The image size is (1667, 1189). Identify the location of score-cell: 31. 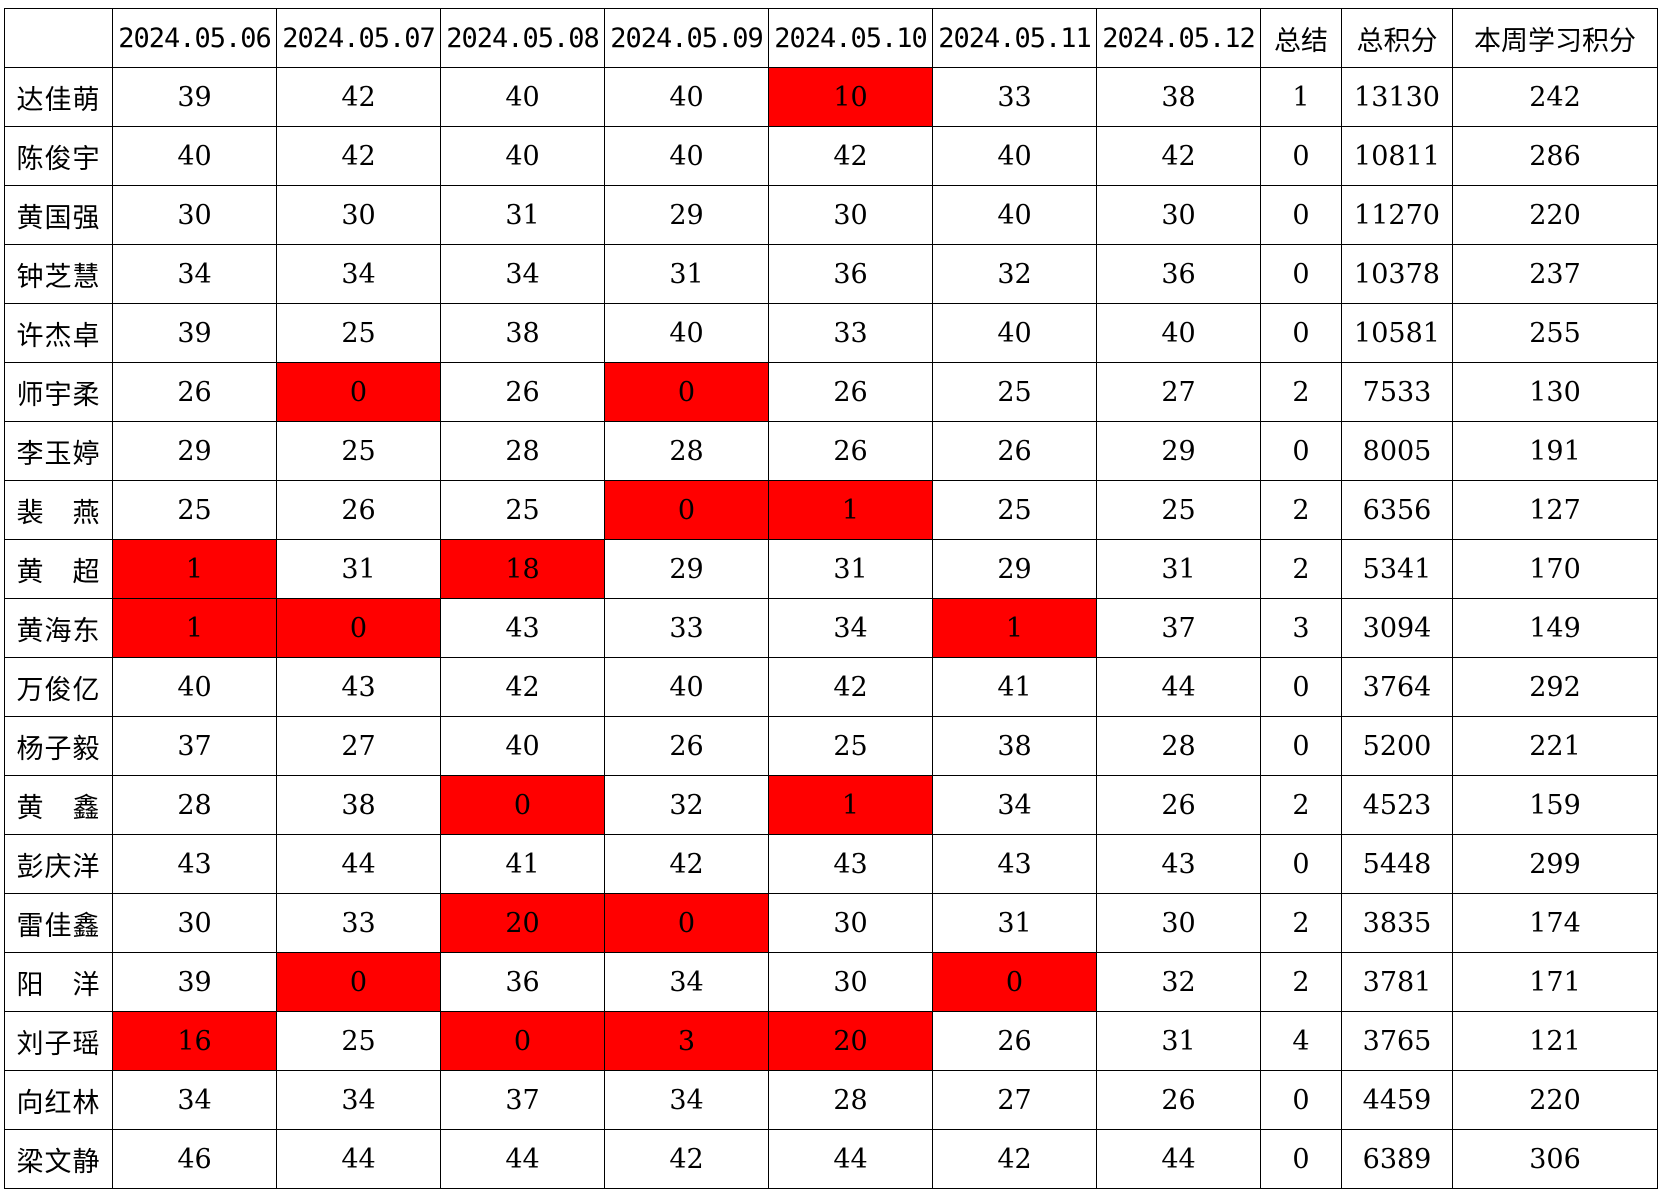
(686, 274).